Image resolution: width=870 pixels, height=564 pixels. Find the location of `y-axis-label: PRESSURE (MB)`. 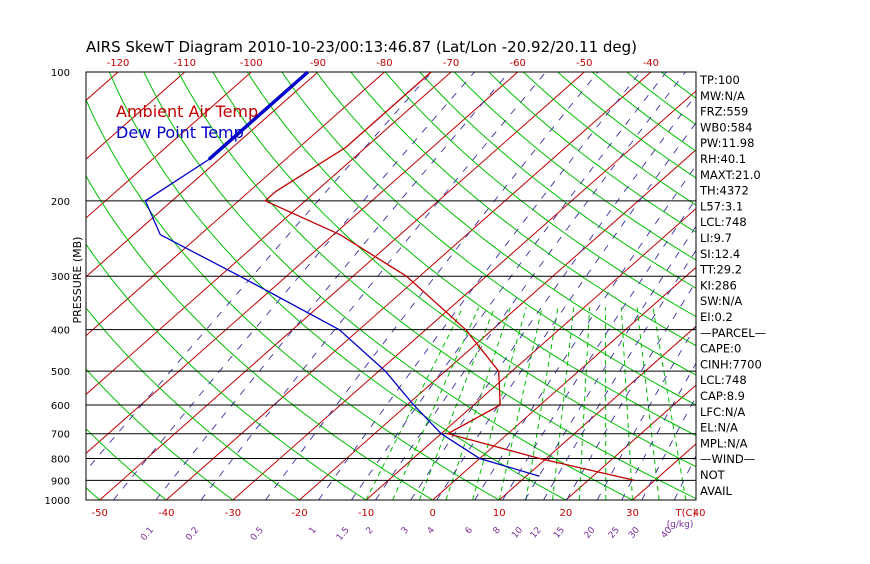

y-axis-label: PRESSURE (MB) is located at coordinates (77, 280).